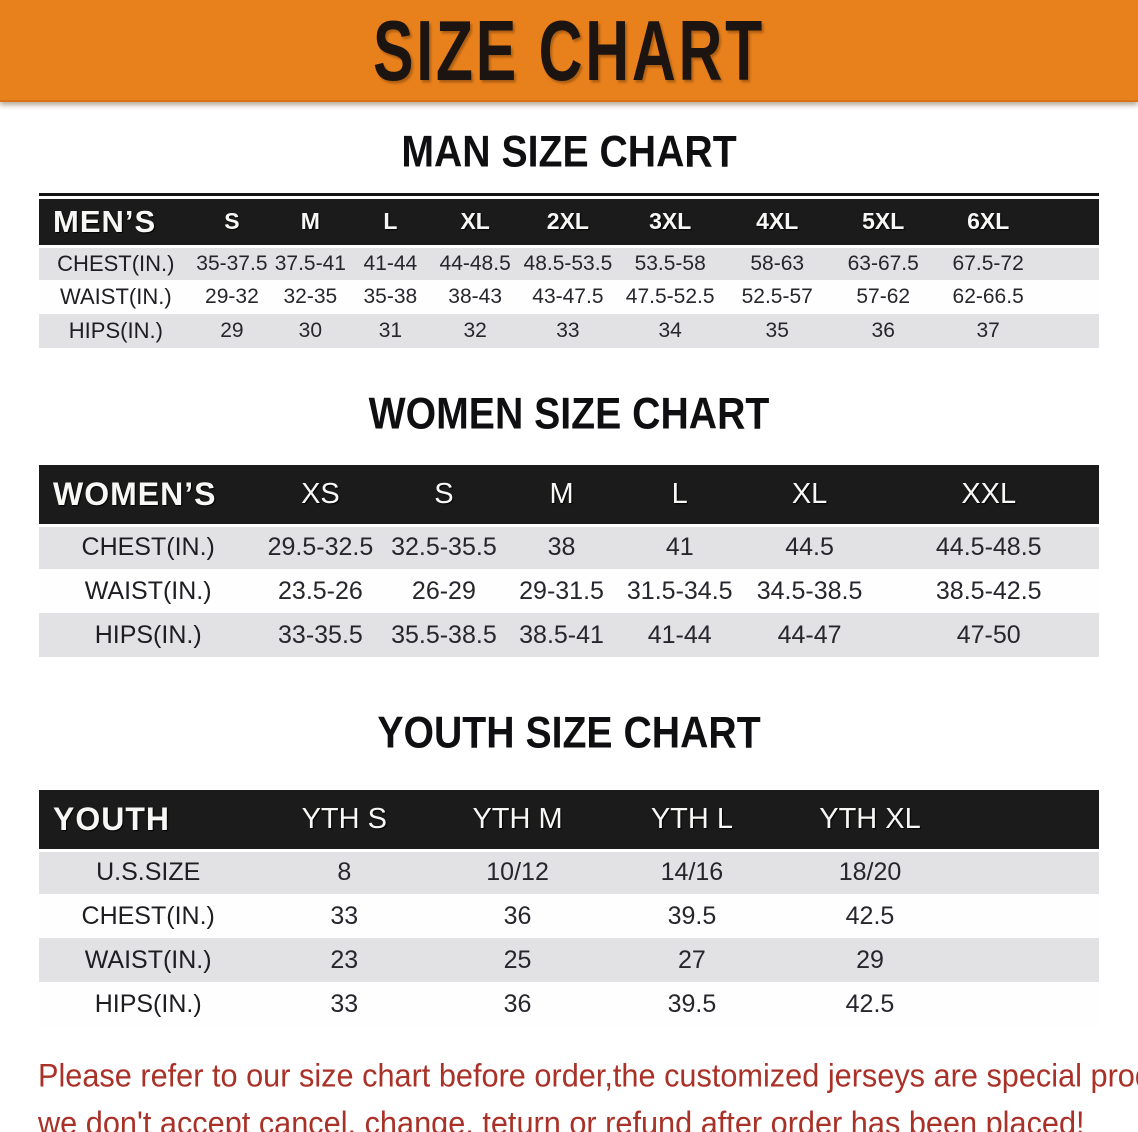  What do you see at coordinates (344, 916) in the screenshot?
I see `youth-cell-1-0: 33` at bounding box center [344, 916].